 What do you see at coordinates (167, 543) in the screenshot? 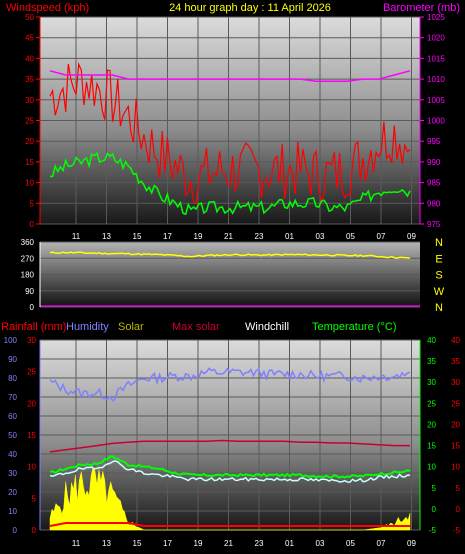
I see `climate-x-tick-label: 17` at bounding box center [167, 543].